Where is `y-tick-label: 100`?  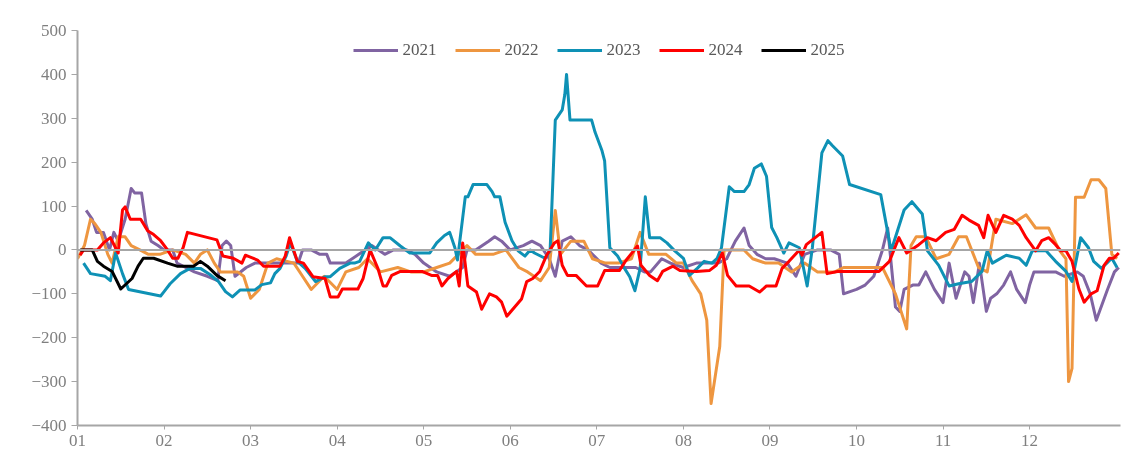 y-tick-label: 100 is located at coordinates (54, 206).